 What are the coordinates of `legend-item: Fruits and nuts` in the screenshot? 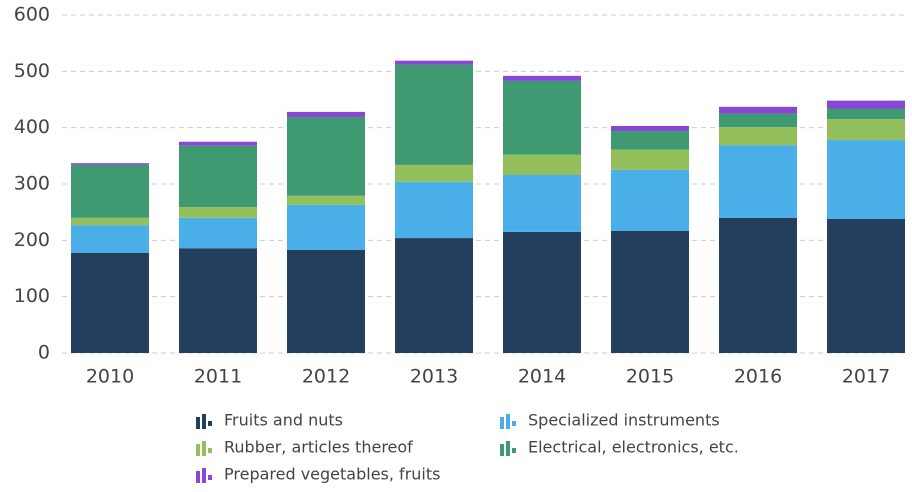 It's located at (269, 420).